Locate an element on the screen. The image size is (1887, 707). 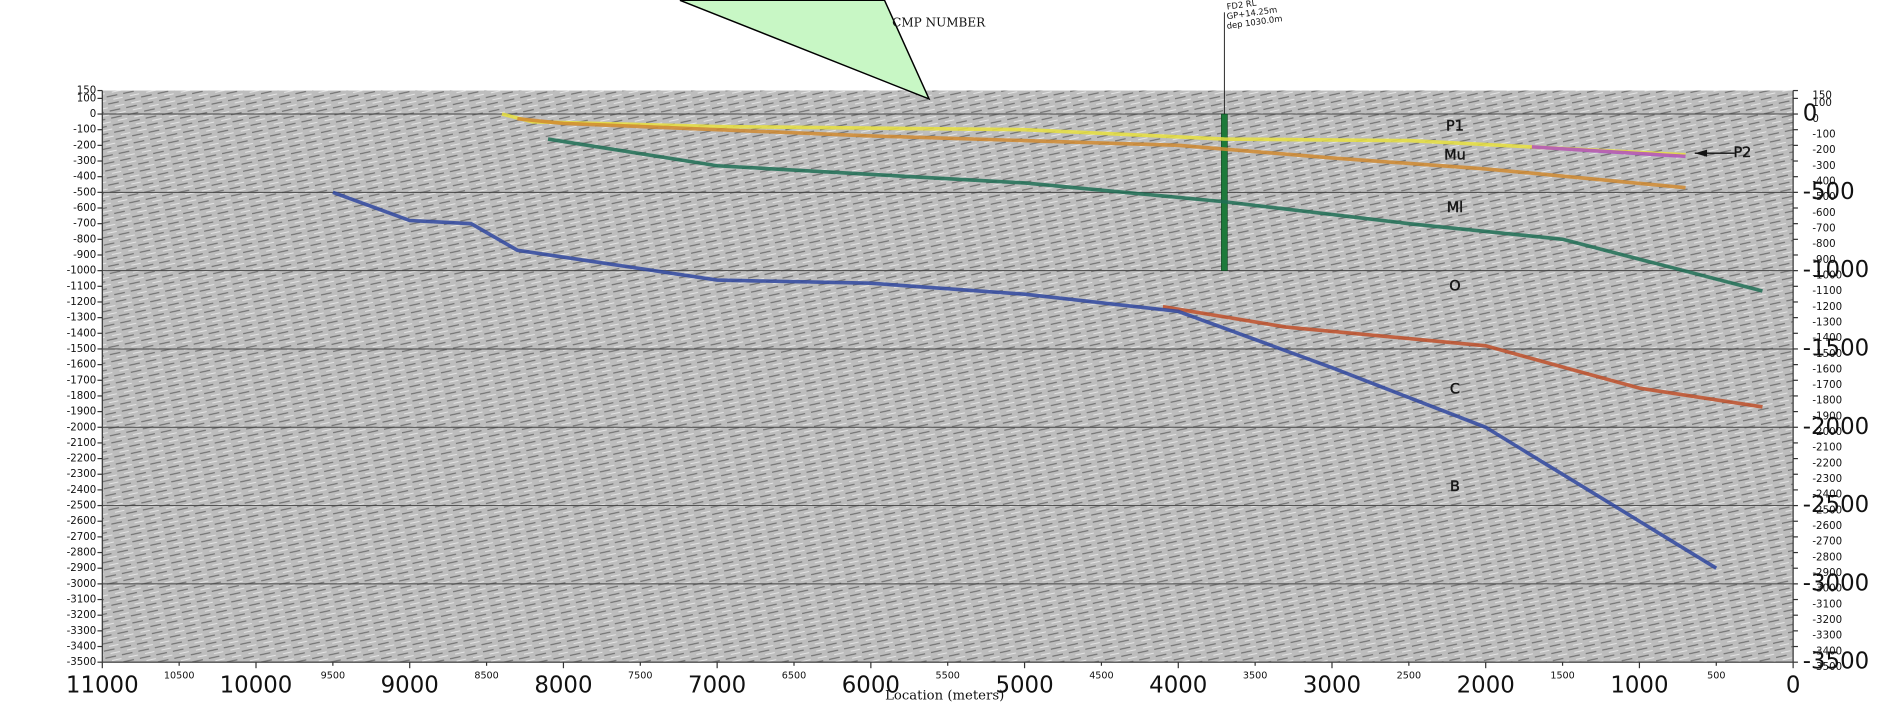
horizon-label: Mu is located at coordinates (1455, 156).